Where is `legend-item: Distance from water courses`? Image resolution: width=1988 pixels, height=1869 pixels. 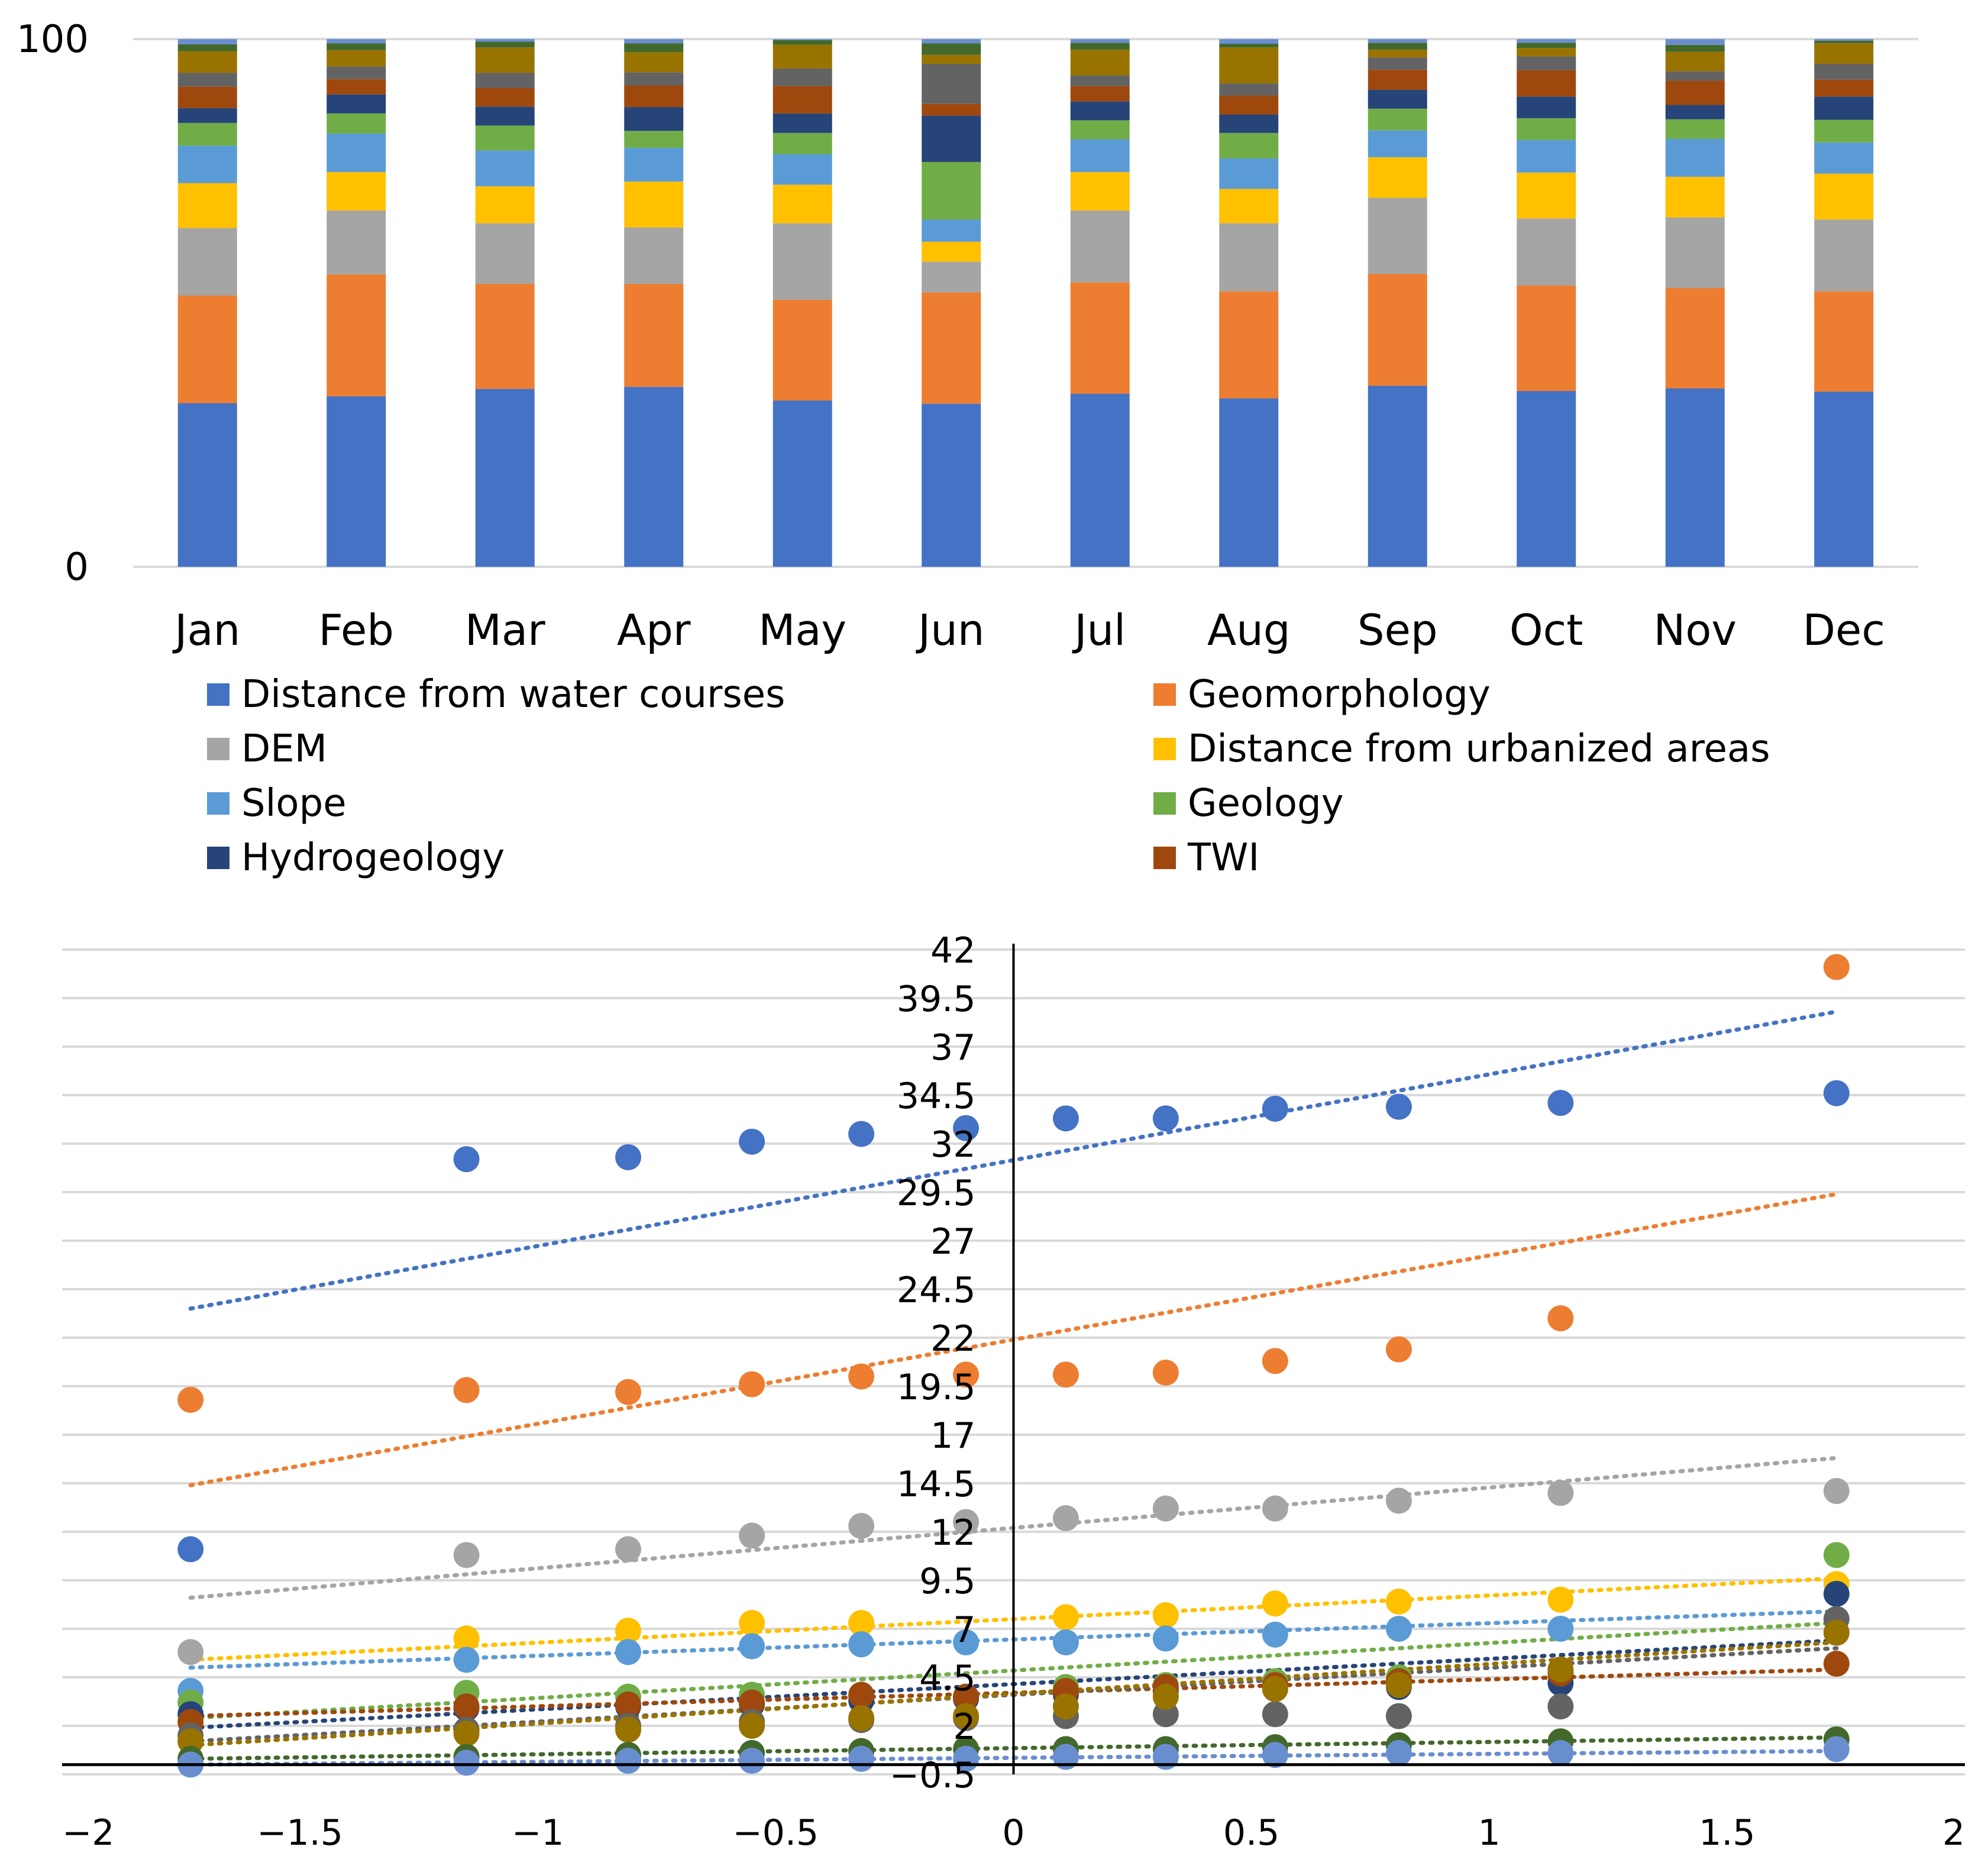 legend-item: Distance from water courses is located at coordinates (496, 694).